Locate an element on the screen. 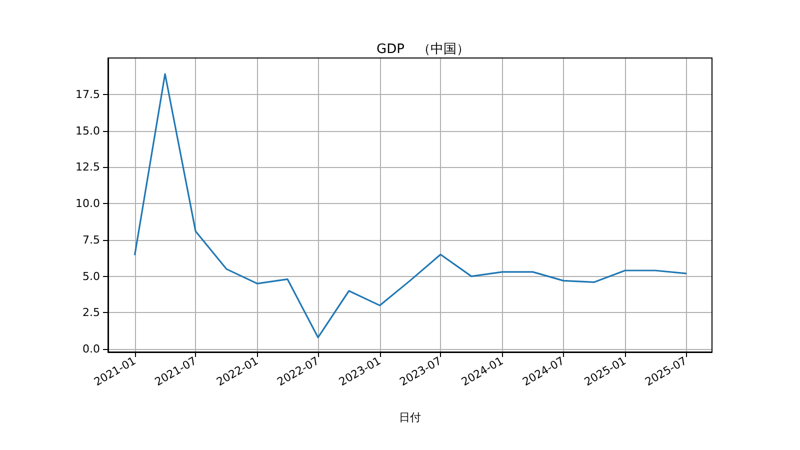 This screenshot has width=800, height=450. x-axis-title: 日付 is located at coordinates (410, 417).